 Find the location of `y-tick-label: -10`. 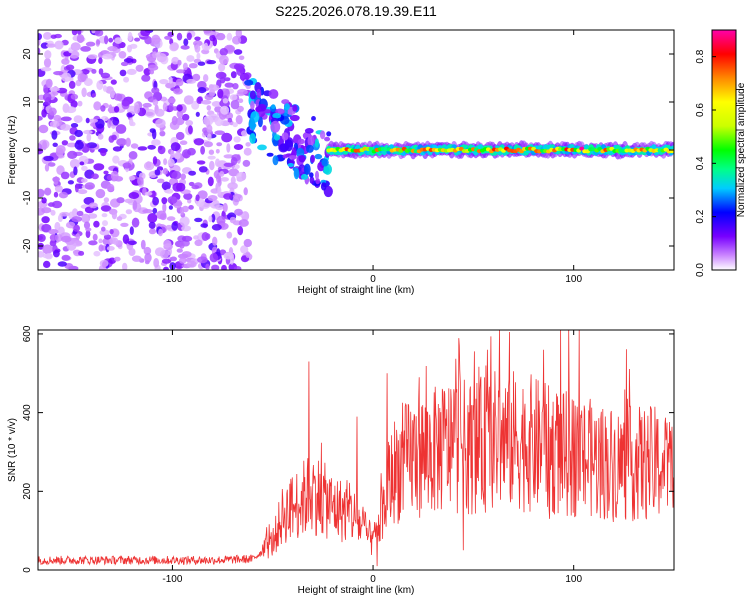

y-tick-label: -10 is located at coordinates (27, 197).